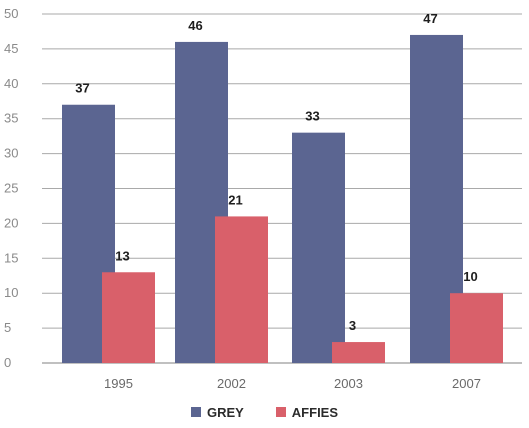 The image size is (529, 428). What do you see at coordinates (82, 88) in the screenshot?
I see `data-label-grey-1995: 37` at bounding box center [82, 88].